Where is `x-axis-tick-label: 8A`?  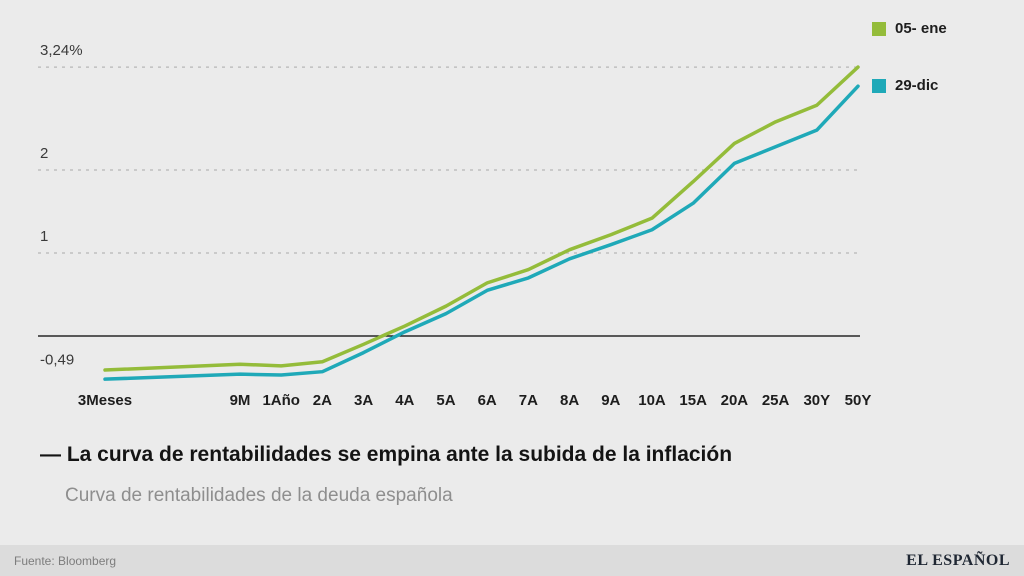 x-axis-tick-label: 8A is located at coordinates (569, 400).